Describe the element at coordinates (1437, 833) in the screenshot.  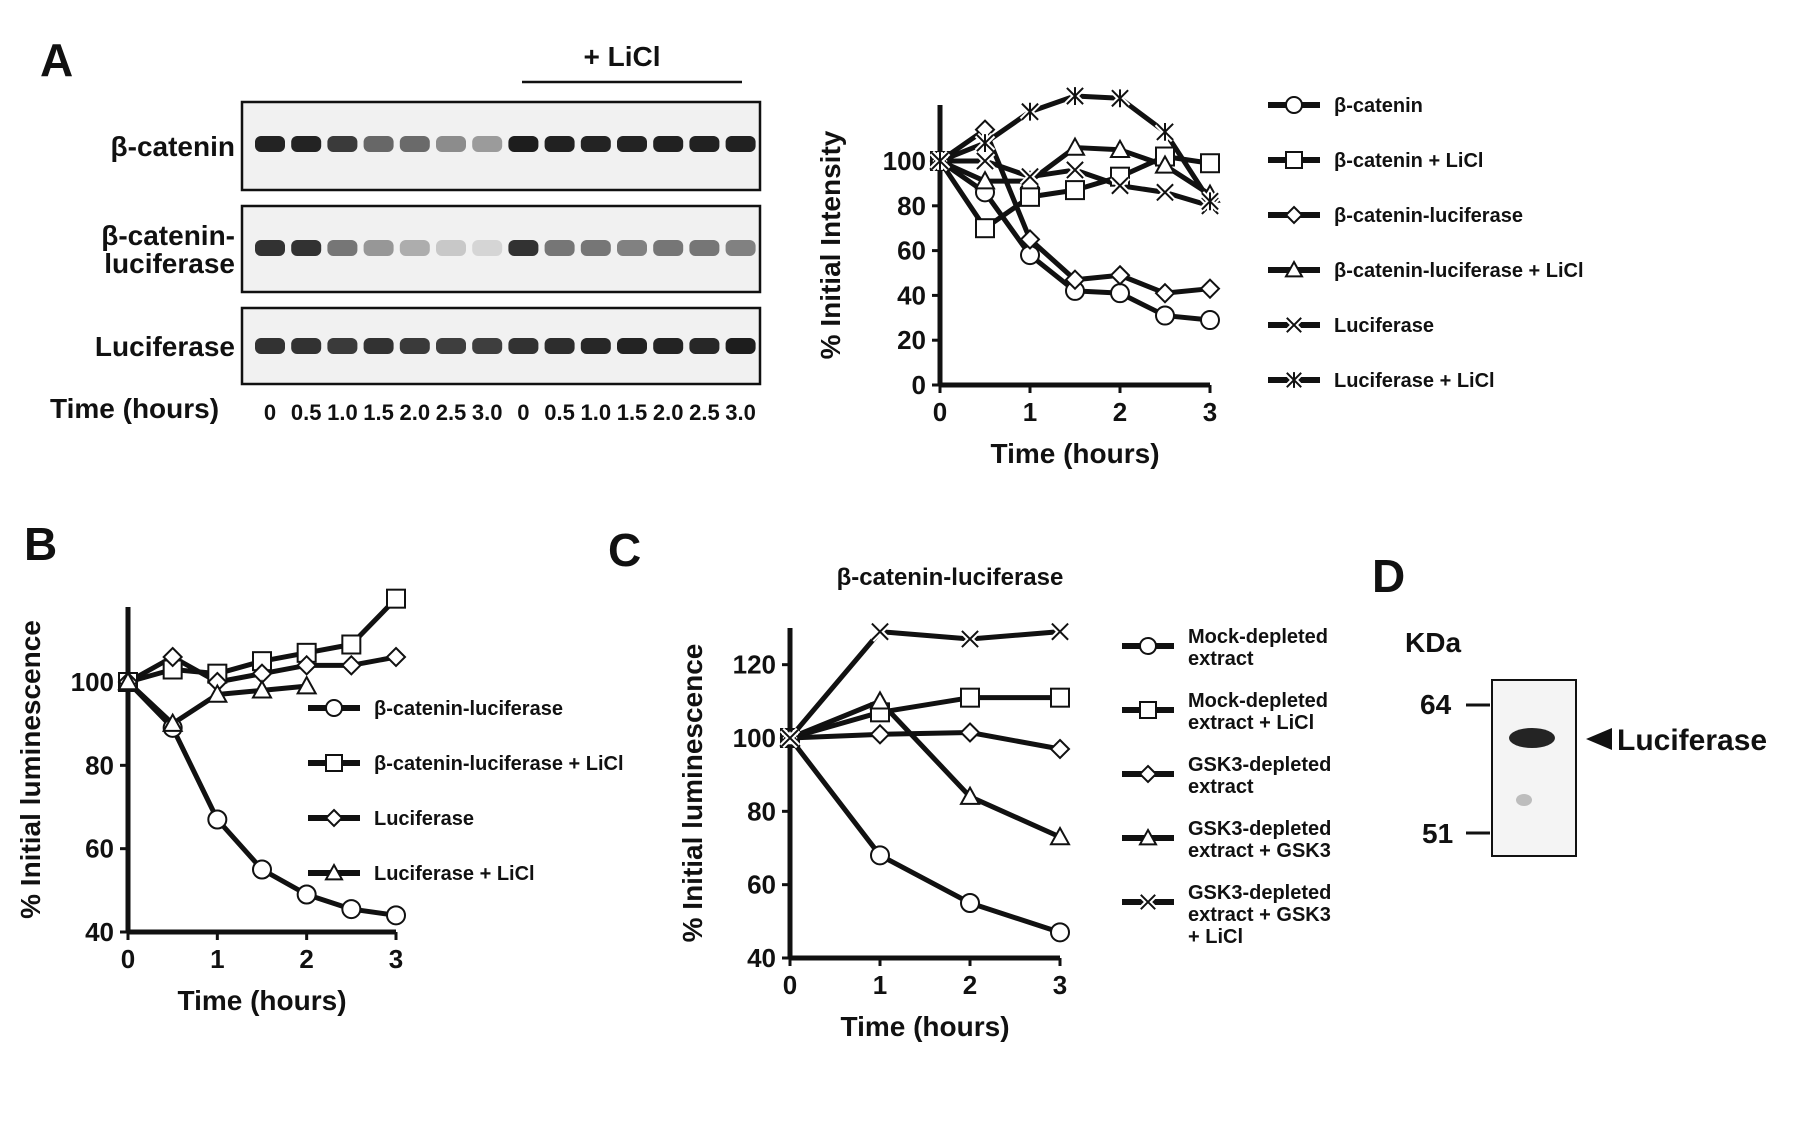
I see `marker-51-label: 51` at that location.